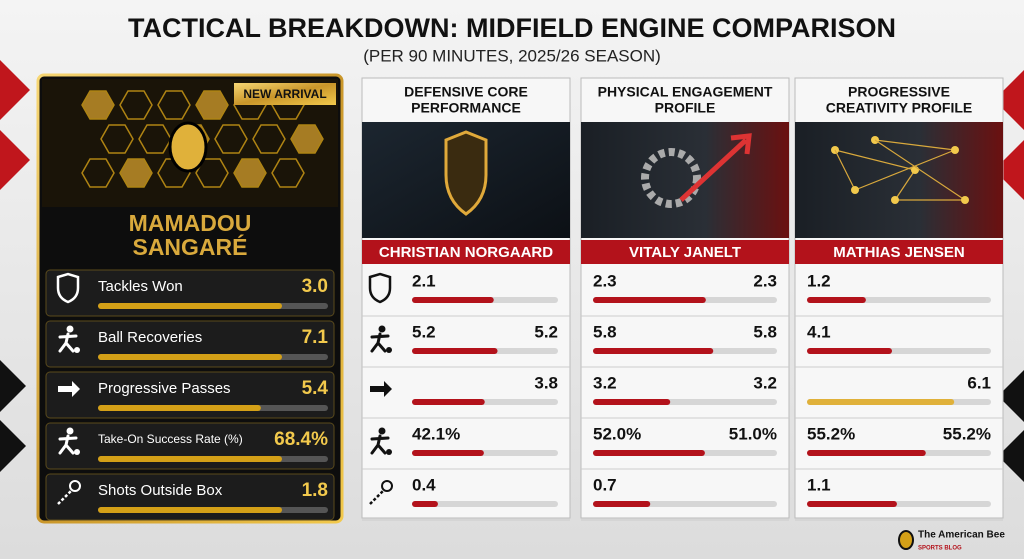 This screenshot has height=559, width=1024. What do you see at coordinates (605, 280) in the screenshot?
I see `stat-value: 2.3` at bounding box center [605, 280].